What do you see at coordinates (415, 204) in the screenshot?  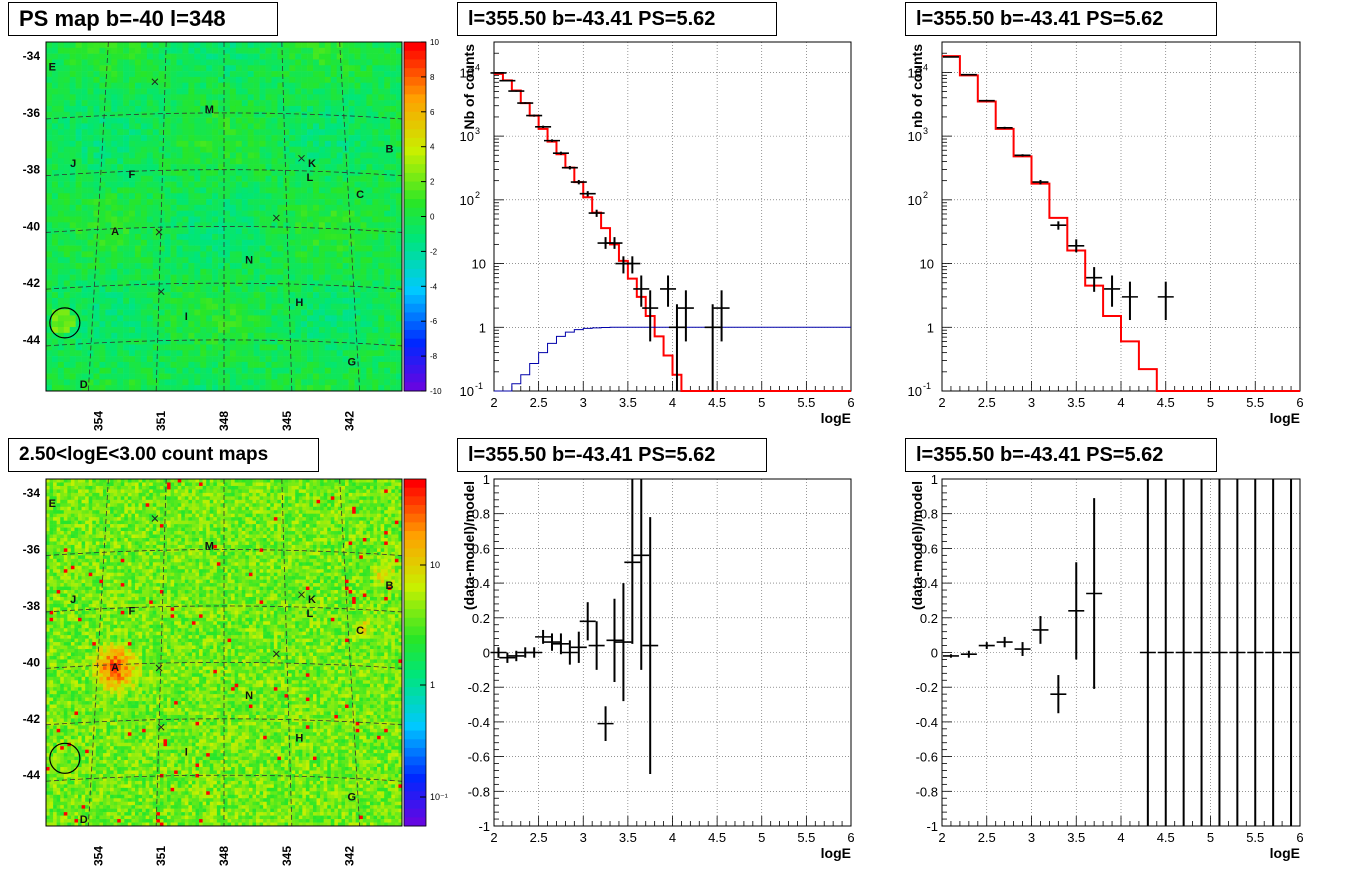 I see `colorbar-segment` at bounding box center [415, 204].